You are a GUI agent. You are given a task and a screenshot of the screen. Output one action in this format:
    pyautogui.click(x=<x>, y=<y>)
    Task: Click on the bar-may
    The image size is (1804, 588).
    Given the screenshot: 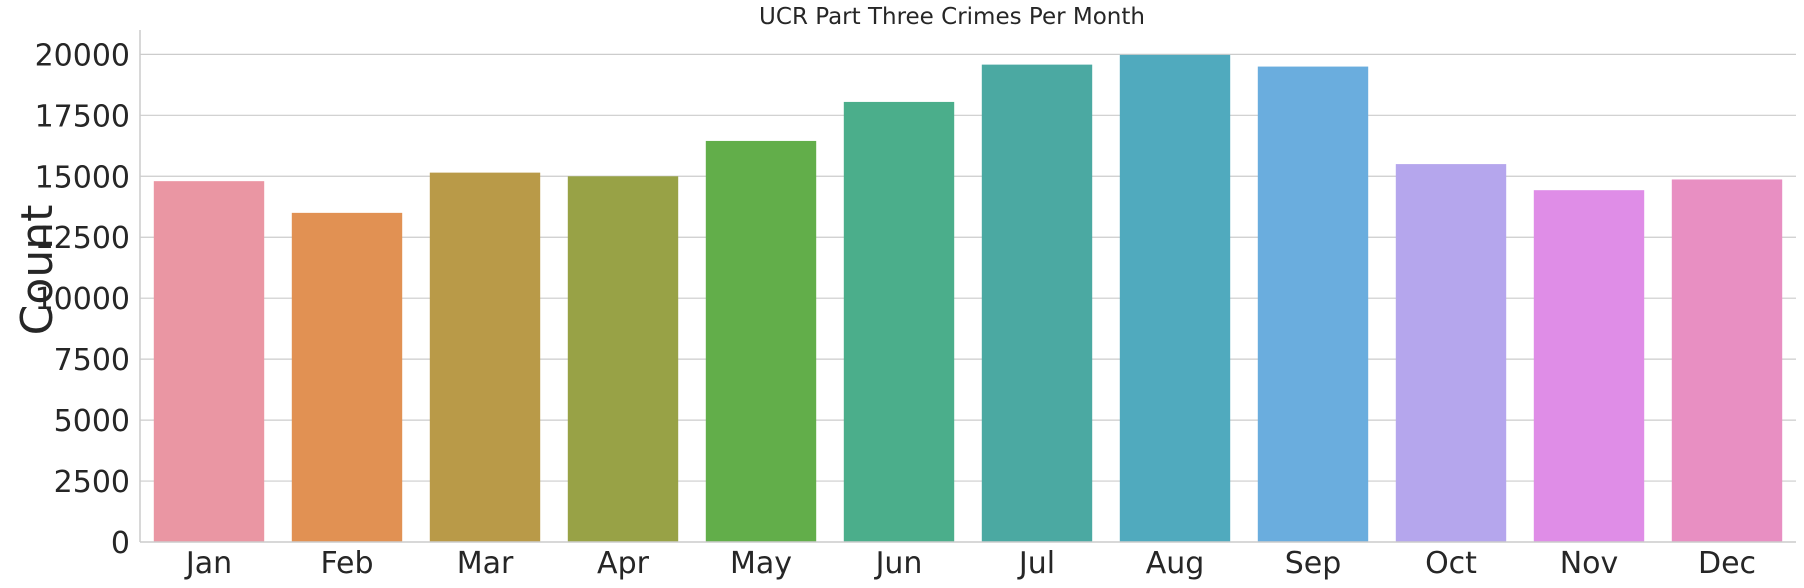 What is the action you would take?
    pyautogui.click(x=761, y=341)
    